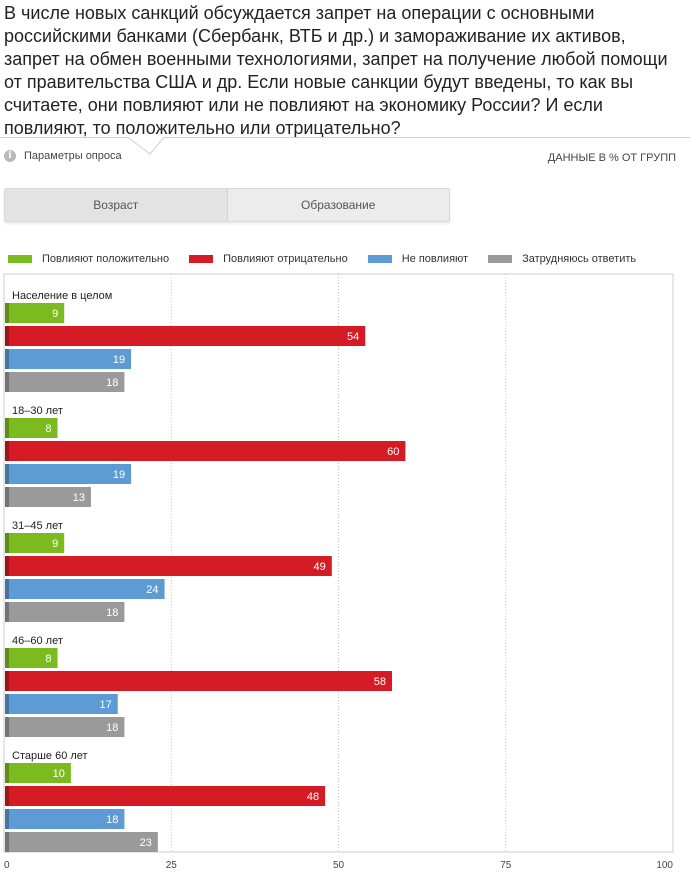 The width and height of the screenshot is (690, 876). I want to click on header-divider, so click(345, 146).